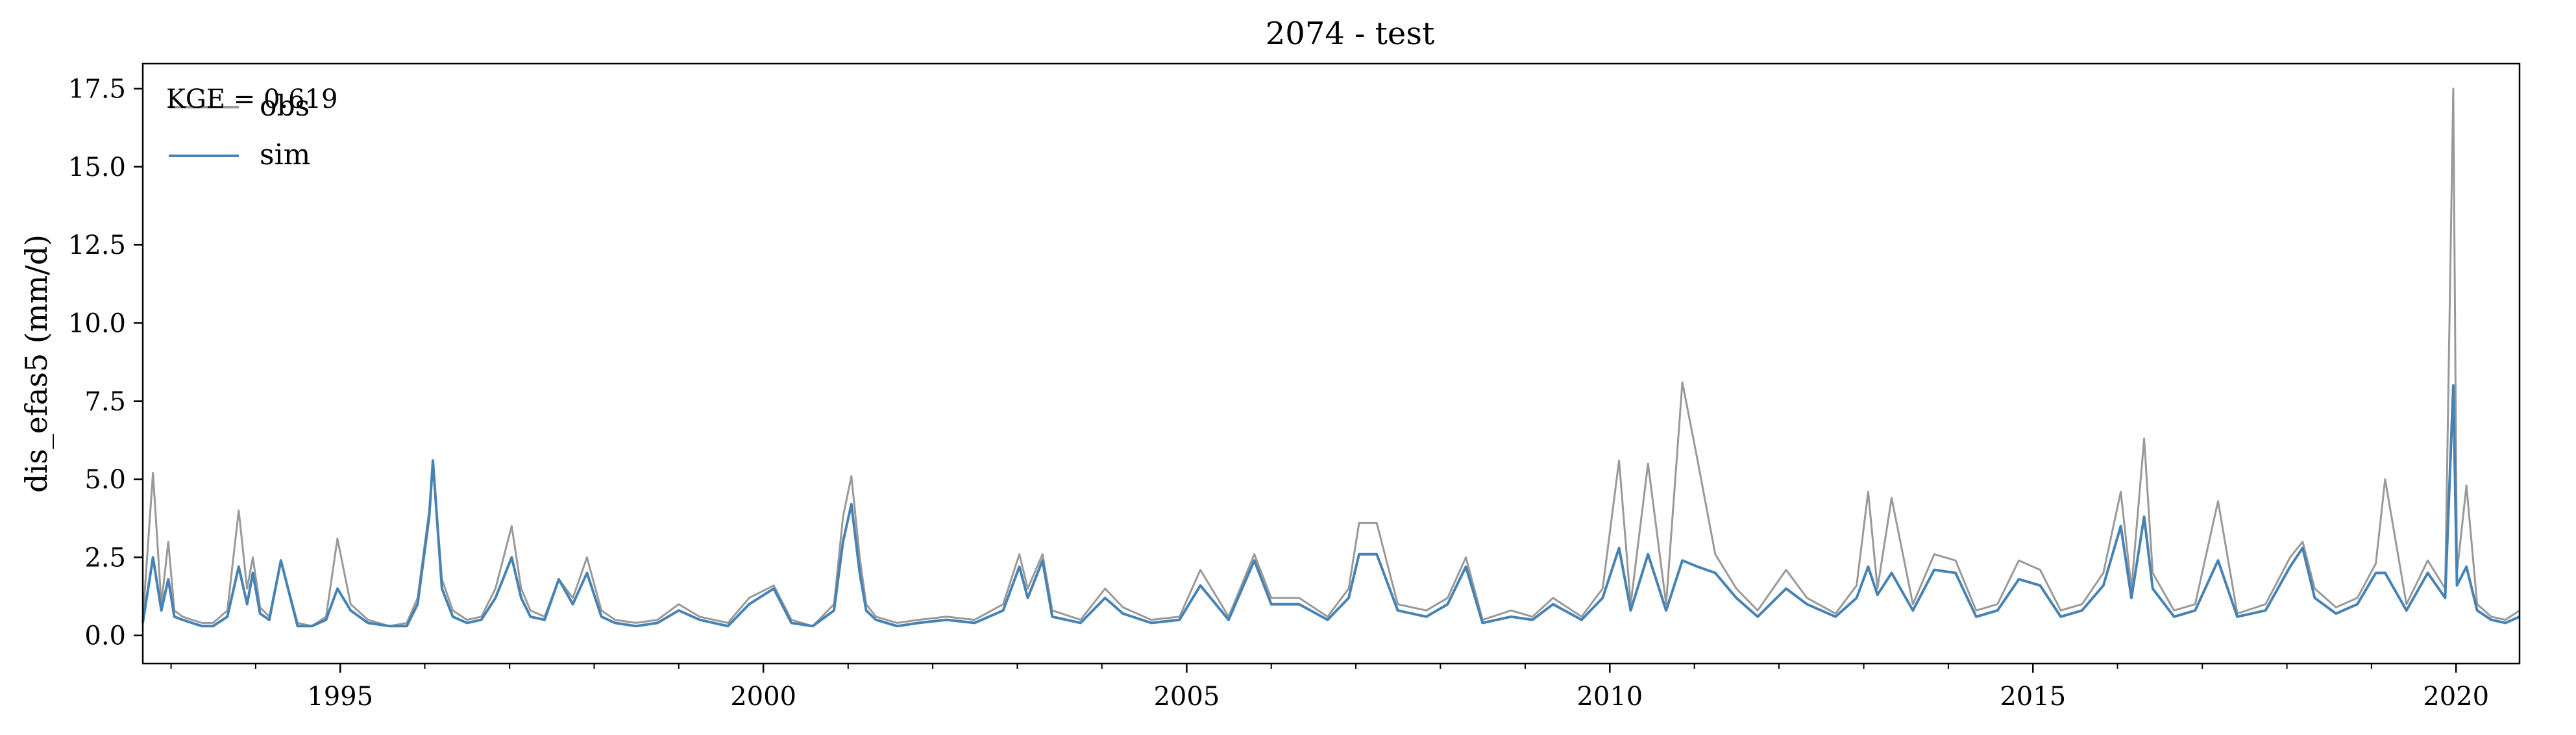 The height and width of the screenshot is (735, 2576). Describe the element at coordinates (1186, 697) in the screenshot. I see `x-tick-label: 2005` at that location.